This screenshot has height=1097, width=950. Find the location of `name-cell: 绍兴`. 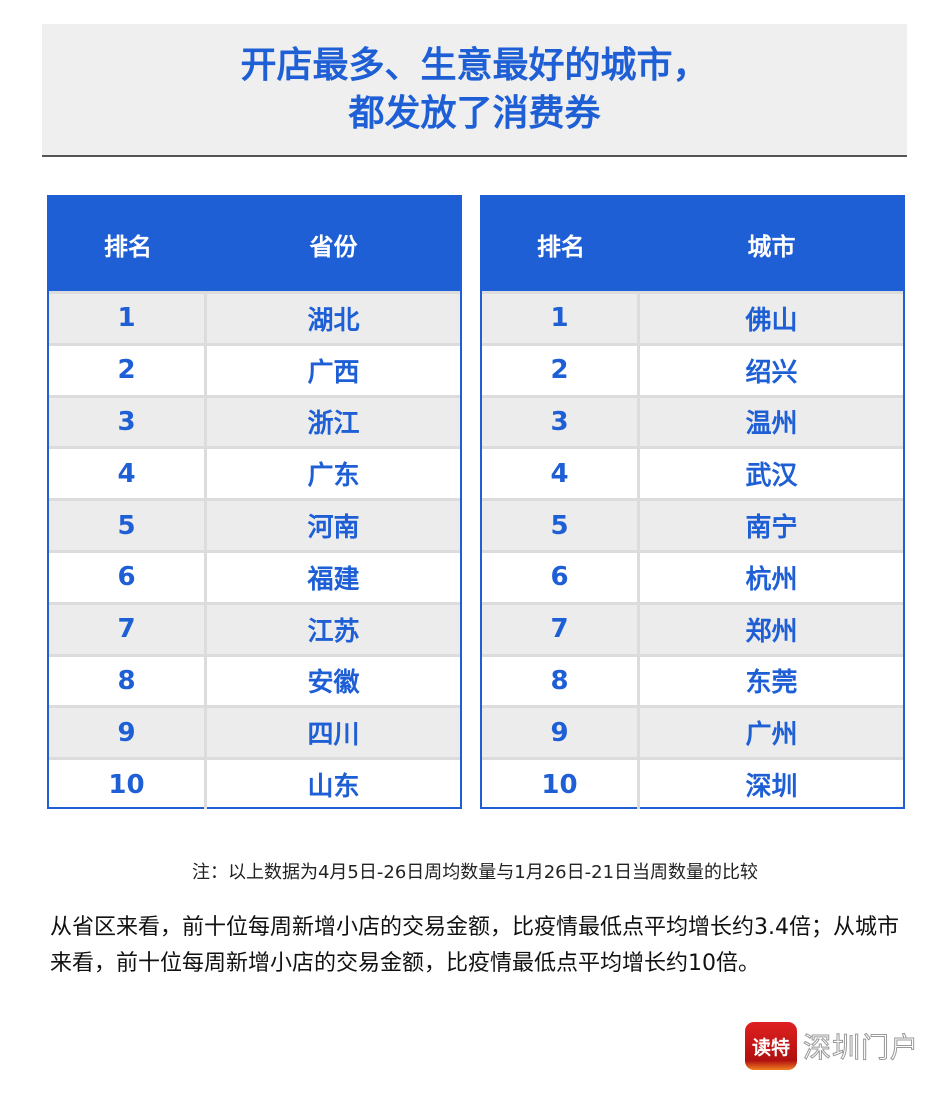

name-cell: 绍兴 is located at coordinates (771, 372).